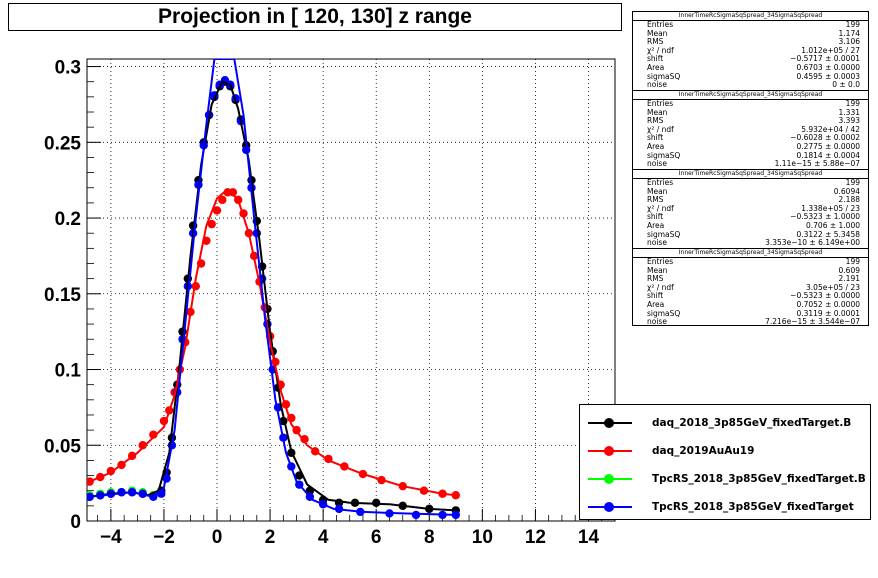  I want to click on legend-label: daq_2018_3p85GeV_fixedTarget.B, so click(752, 423).